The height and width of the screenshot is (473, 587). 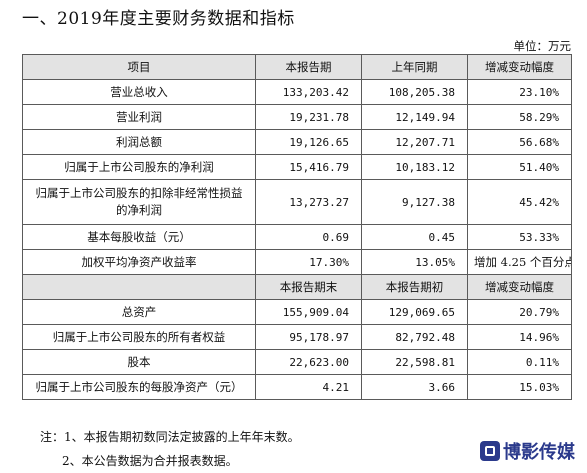 I want to click on previous-value: 3.66, so click(x=414, y=387).